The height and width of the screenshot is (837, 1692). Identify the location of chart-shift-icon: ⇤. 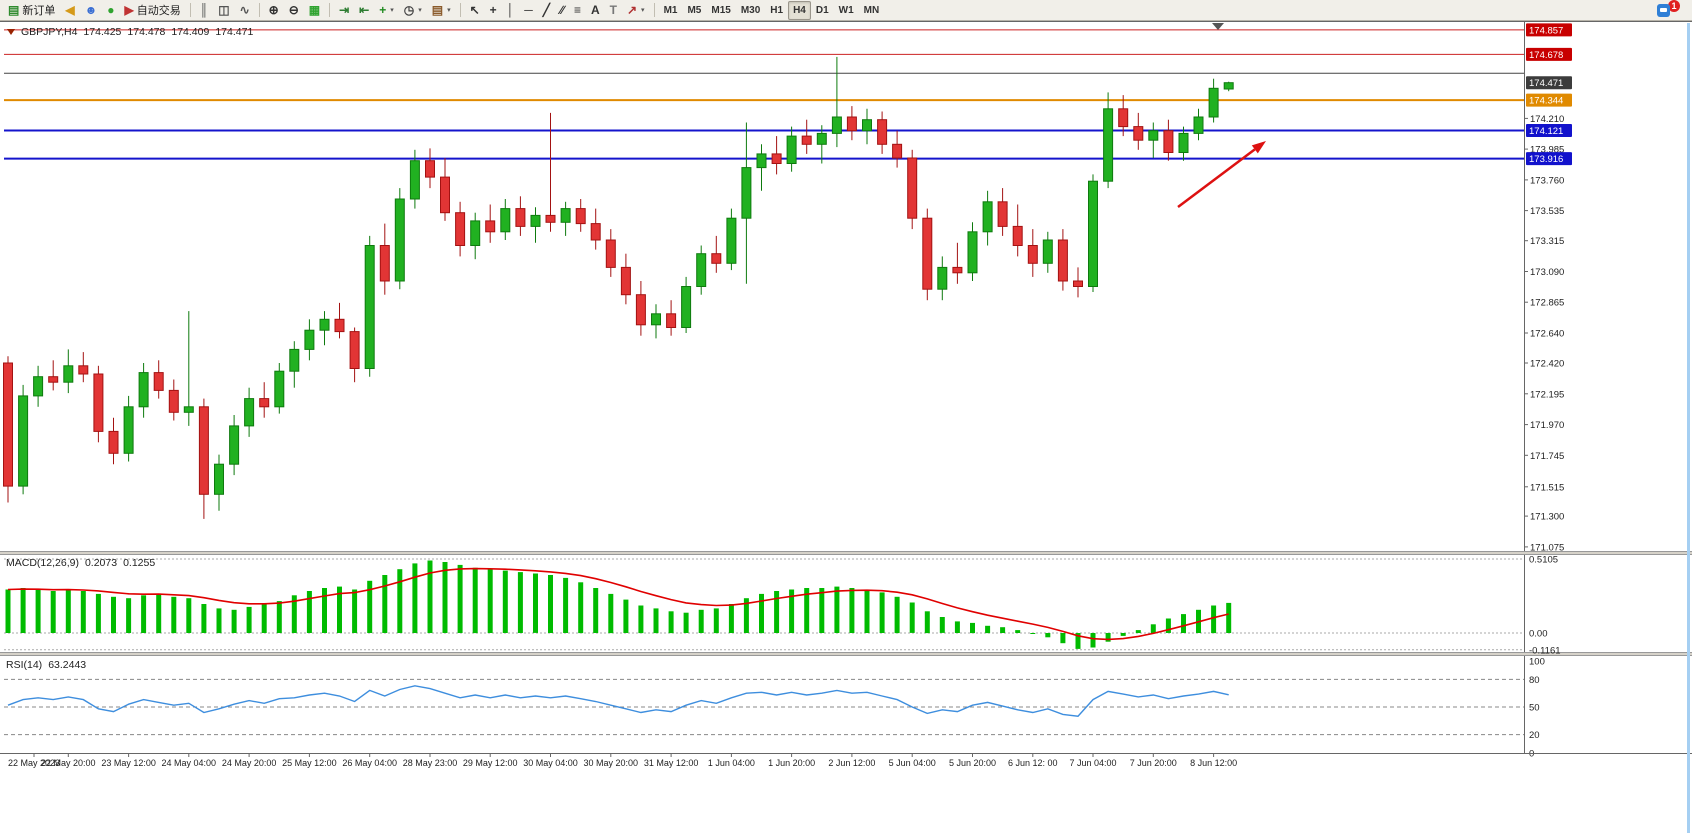
(364, 10).